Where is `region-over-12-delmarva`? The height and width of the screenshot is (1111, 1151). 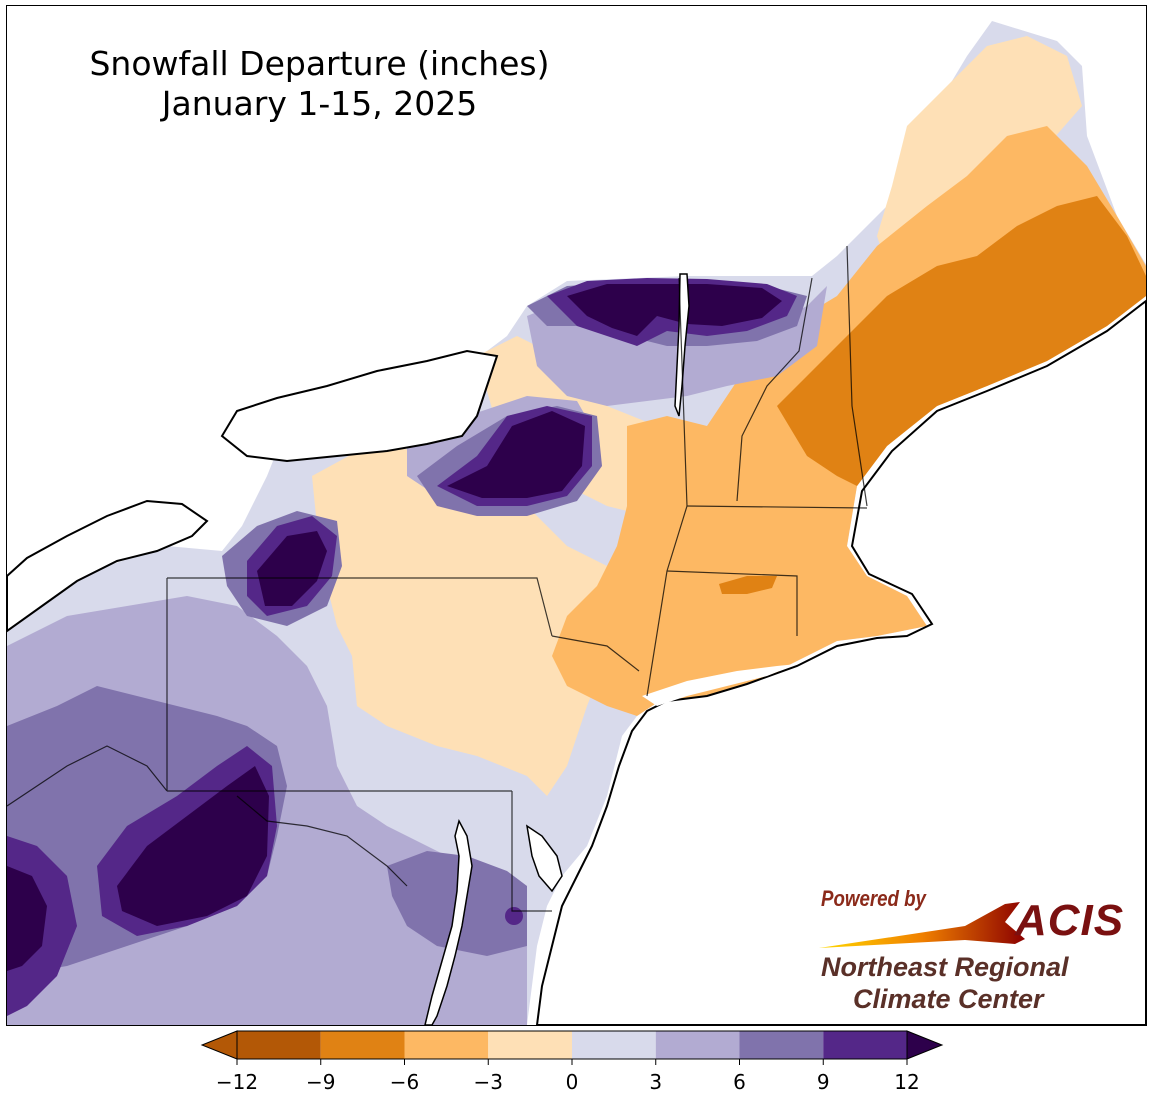
region-over-12-delmarva is located at coordinates (514, 916).